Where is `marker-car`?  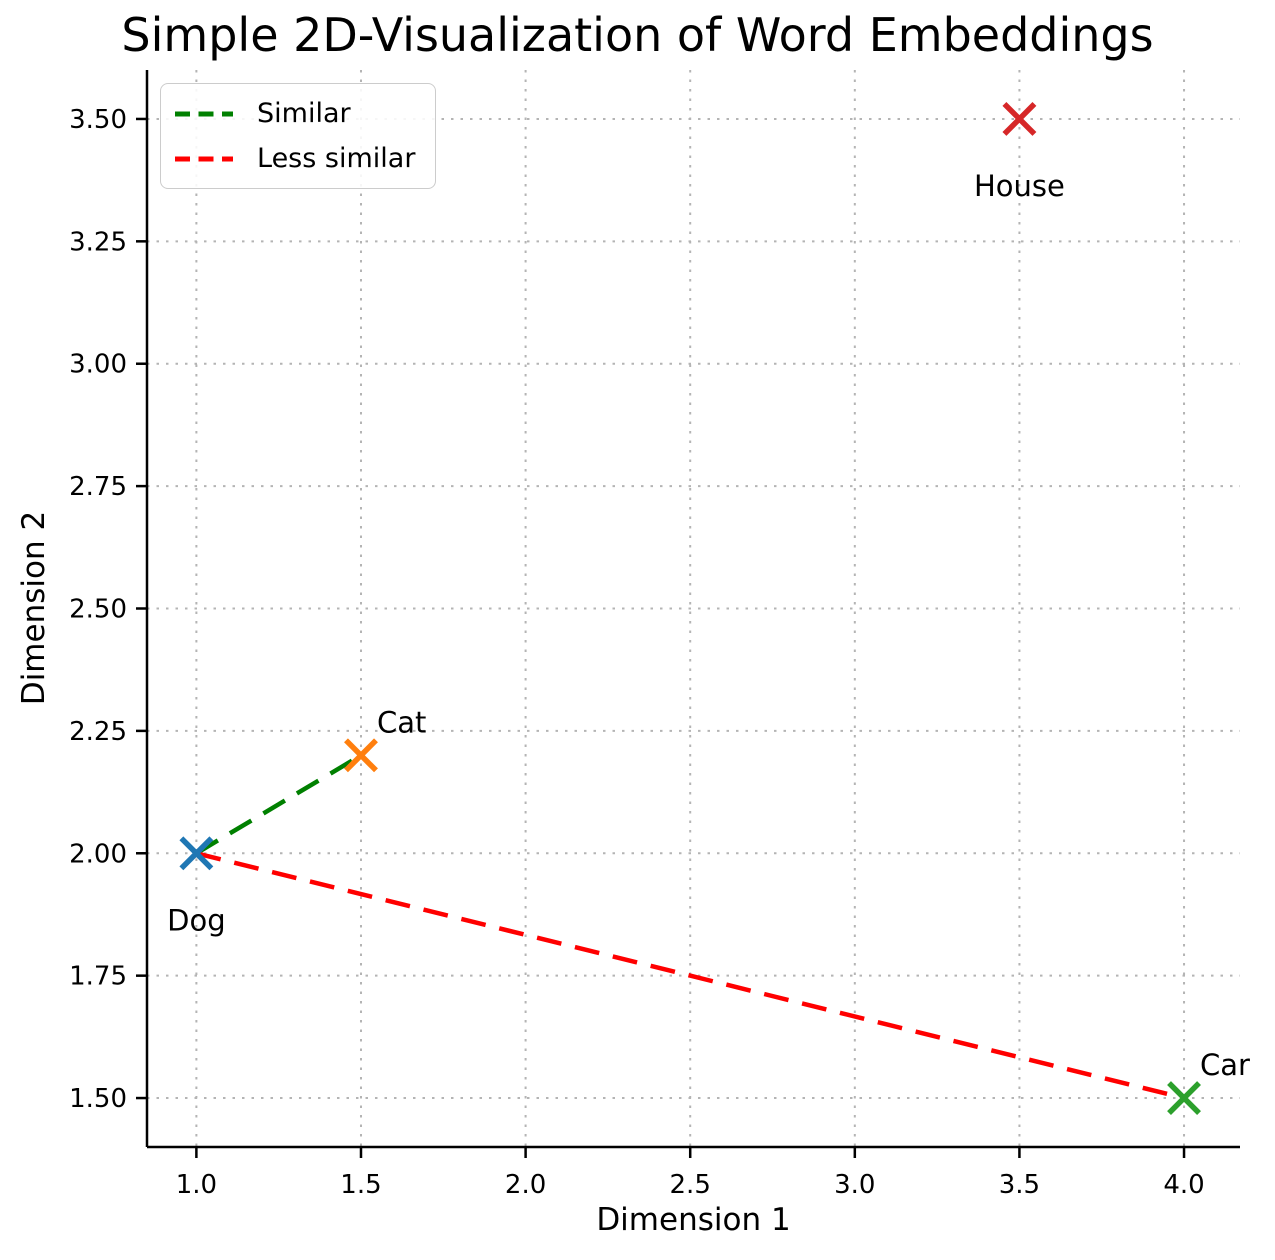
marker-car is located at coordinates (1184, 1098).